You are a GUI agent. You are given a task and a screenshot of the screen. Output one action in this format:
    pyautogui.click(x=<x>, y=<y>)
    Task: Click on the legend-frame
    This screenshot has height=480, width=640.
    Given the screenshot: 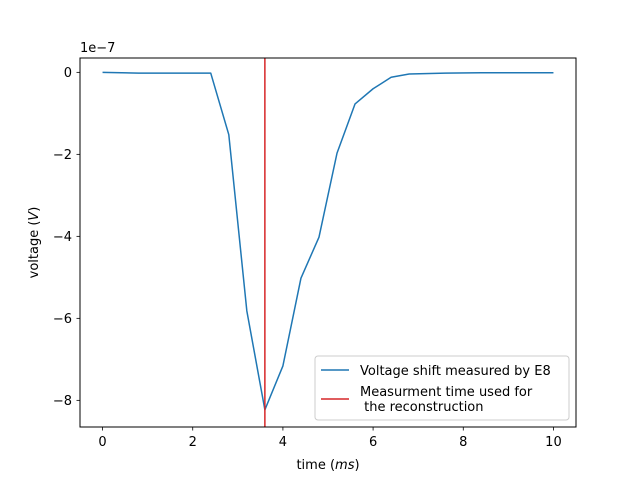 What is the action you would take?
    pyautogui.click(x=442, y=388)
    